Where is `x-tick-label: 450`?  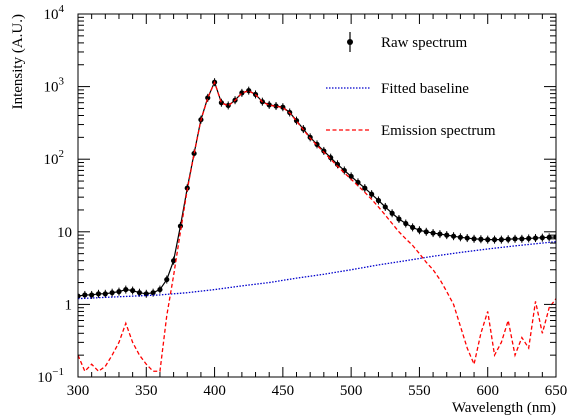
x-tick-label: 450 is located at coordinates (283, 391).